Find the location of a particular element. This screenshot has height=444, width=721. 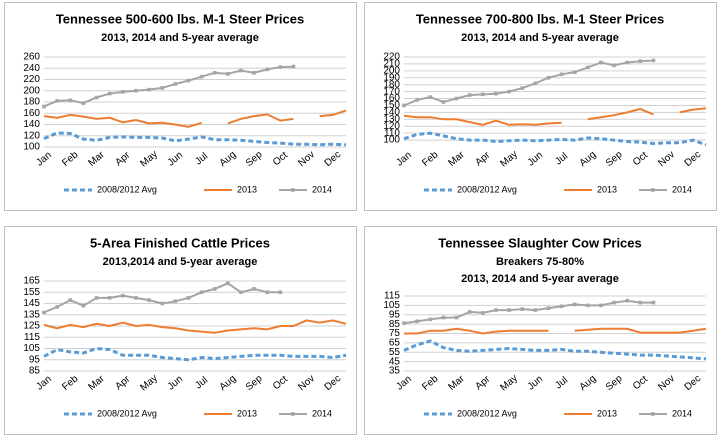

y-tick-label: 95 is located at coordinates (35, 359).